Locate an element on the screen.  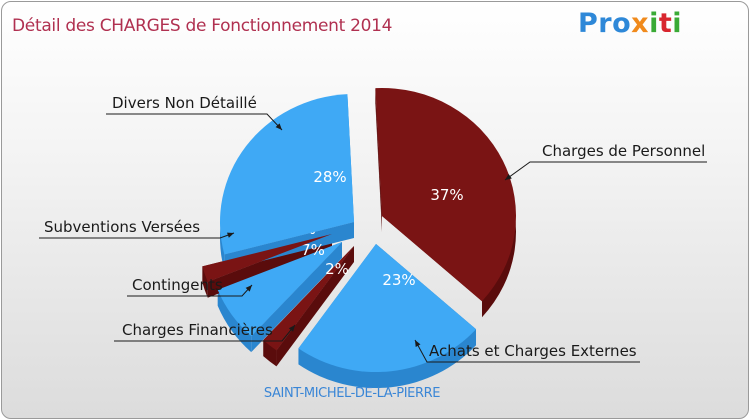
slice-category-label: Contingents is located at coordinates (177, 285).